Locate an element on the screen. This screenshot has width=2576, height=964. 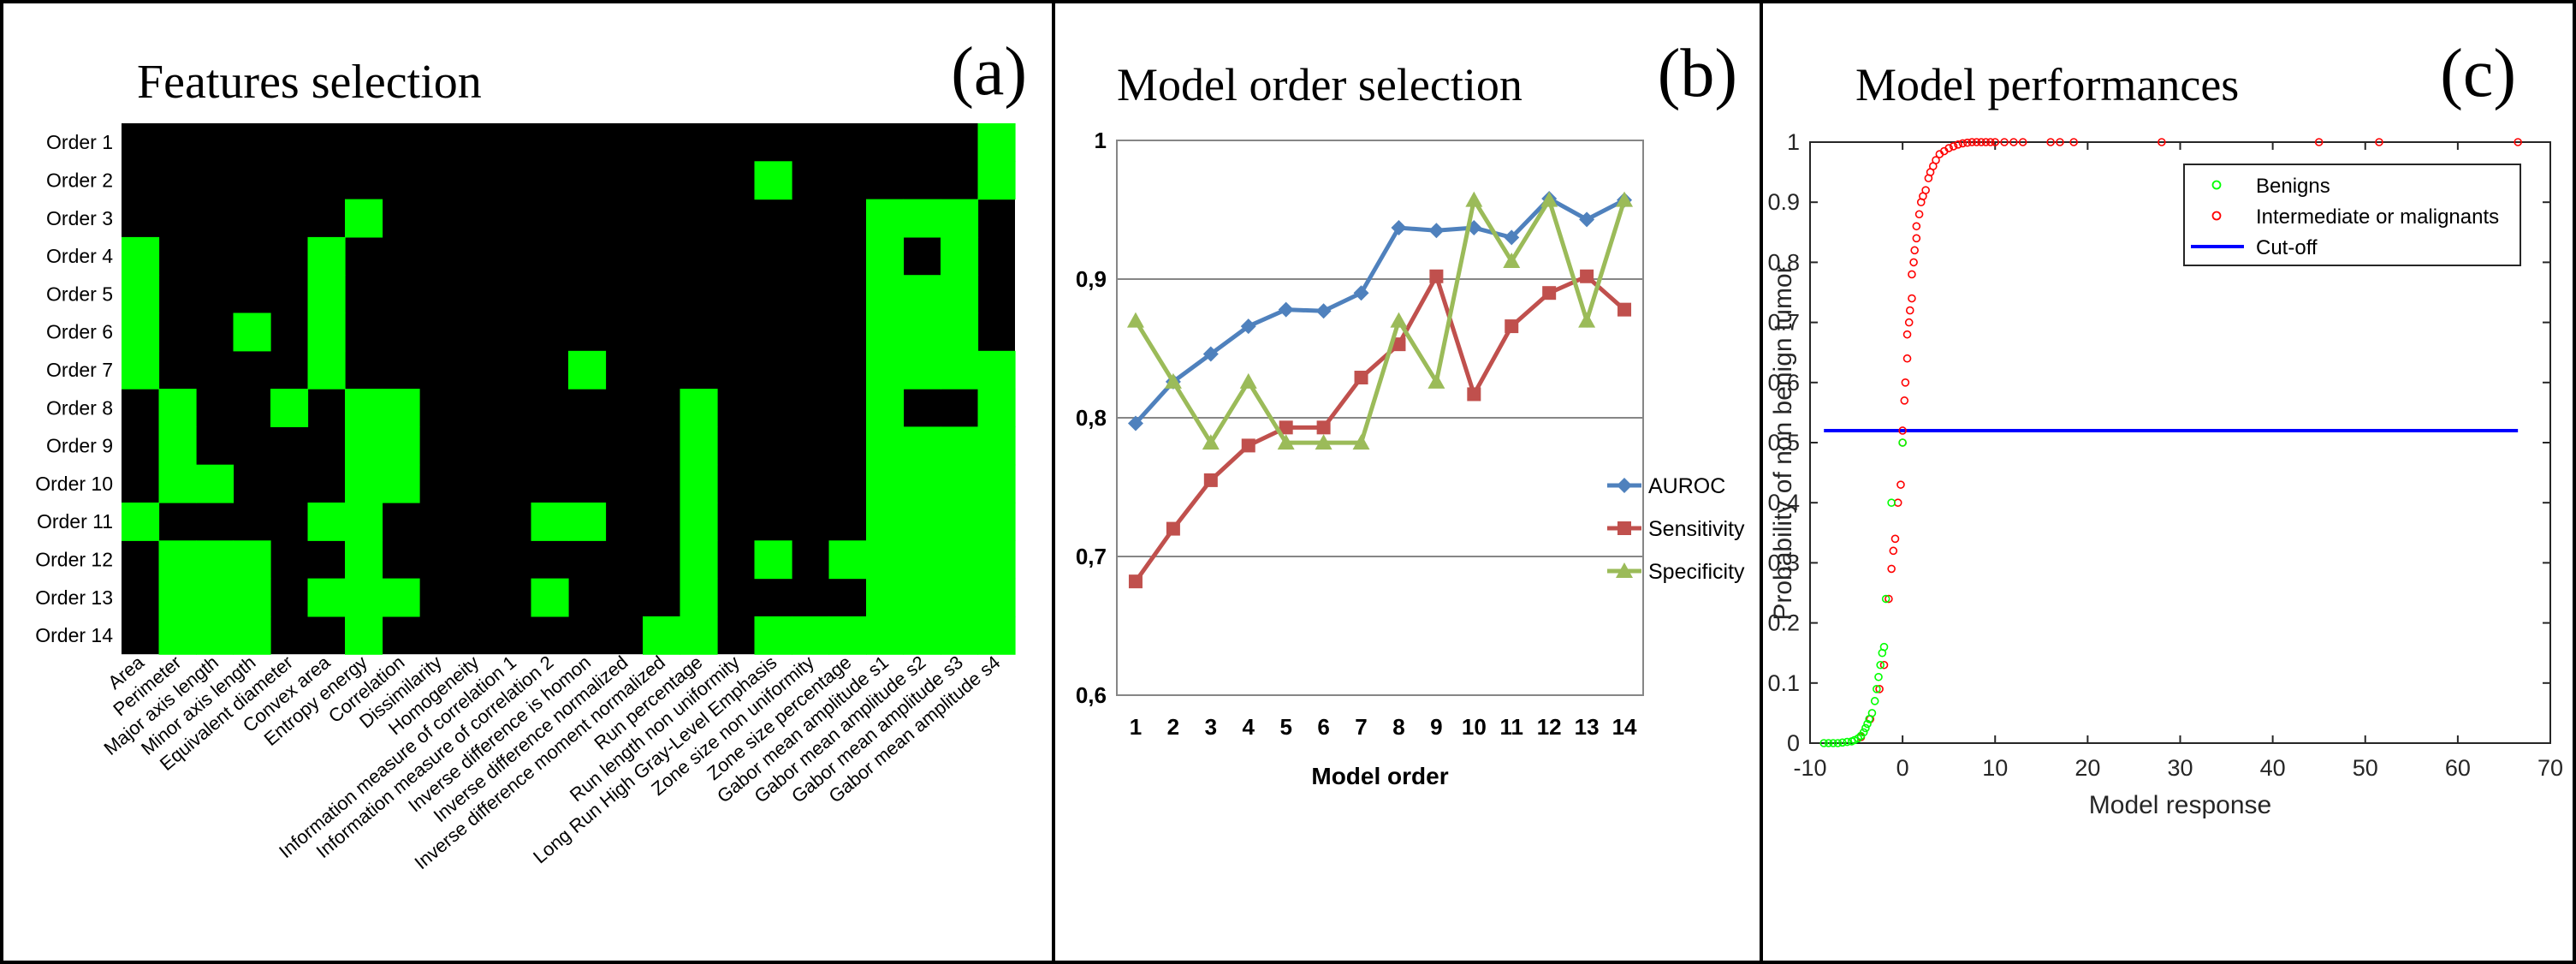
panel-c-title: Model performances is located at coordinates (2047, 84).